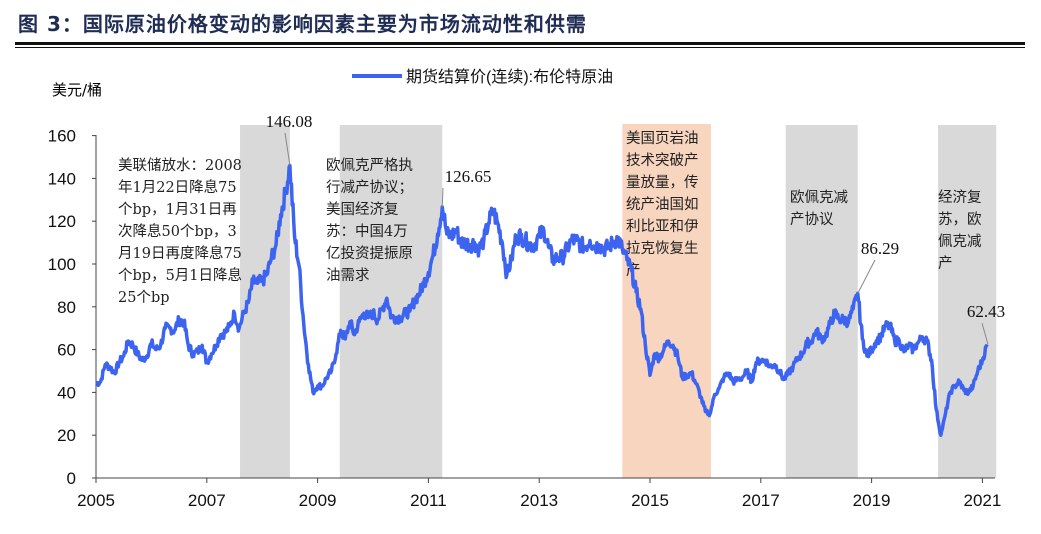 The width and height of the screenshot is (1041, 534). Describe the element at coordinates (180, 275) in the screenshot. I see `annotation-p0-line: 个bp，5月1日降息` at that location.